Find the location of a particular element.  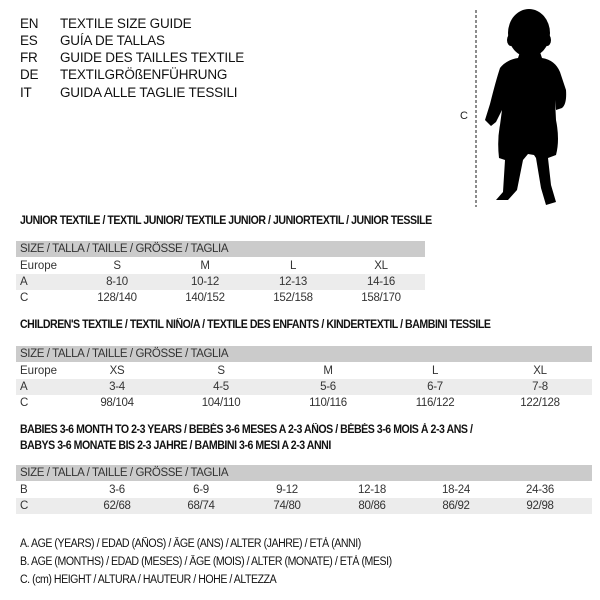

guide-title: GUÍA DE TALLAS is located at coordinates (112, 40).